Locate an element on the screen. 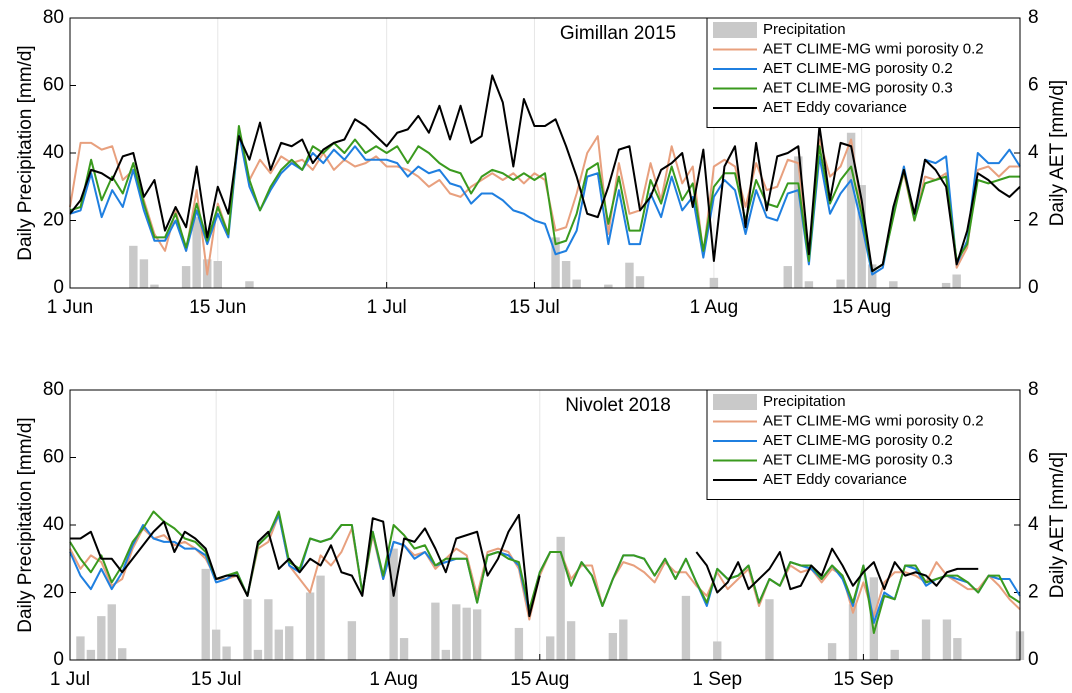 This screenshot has width=1072, height=693. legend-label: AET CLIME-MG porosity 0.3 is located at coordinates (858, 459).